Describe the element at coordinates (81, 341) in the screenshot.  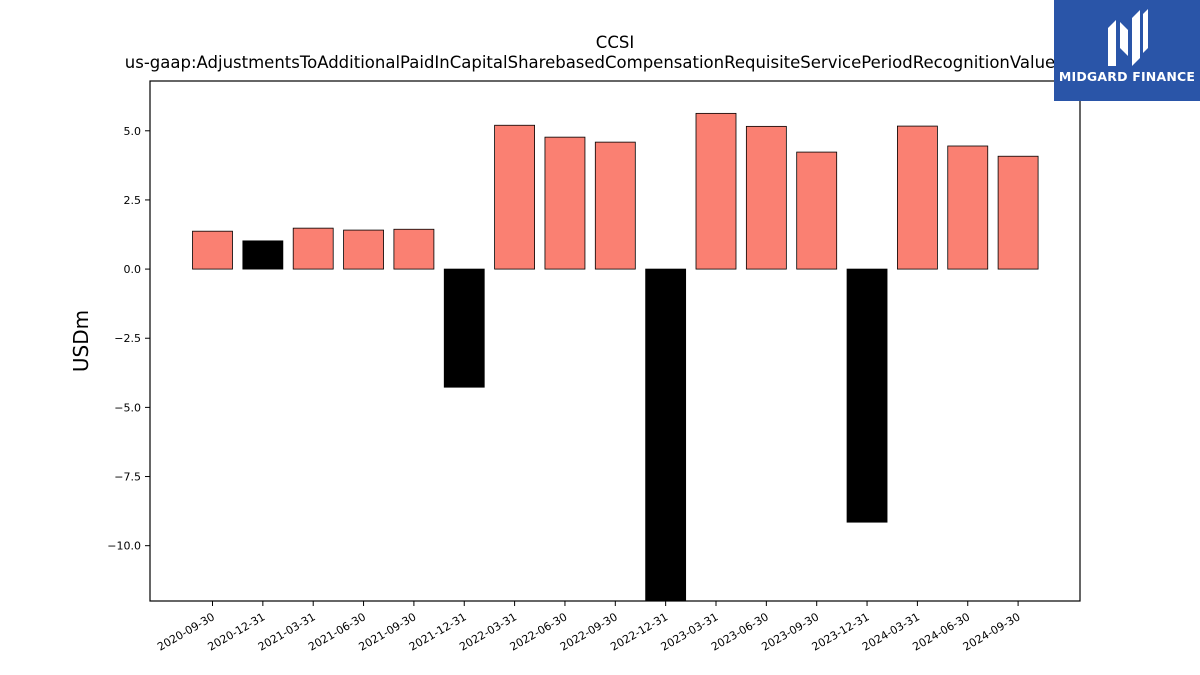
I see `y-axis-label: USDm` at that location.